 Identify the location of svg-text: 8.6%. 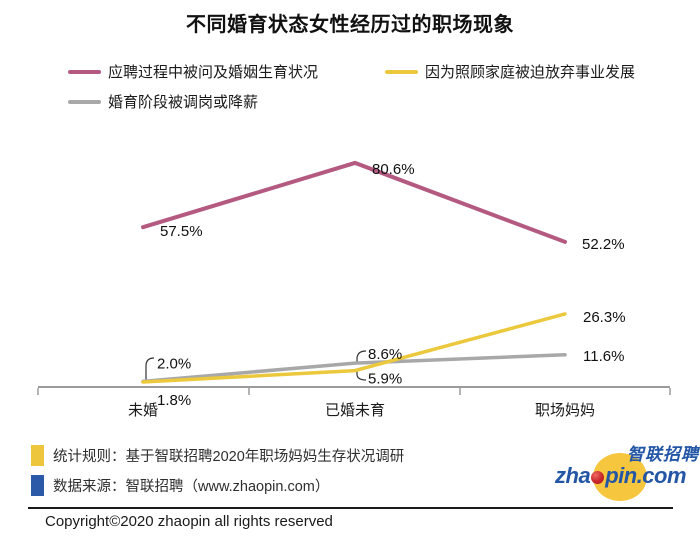
(385, 354).